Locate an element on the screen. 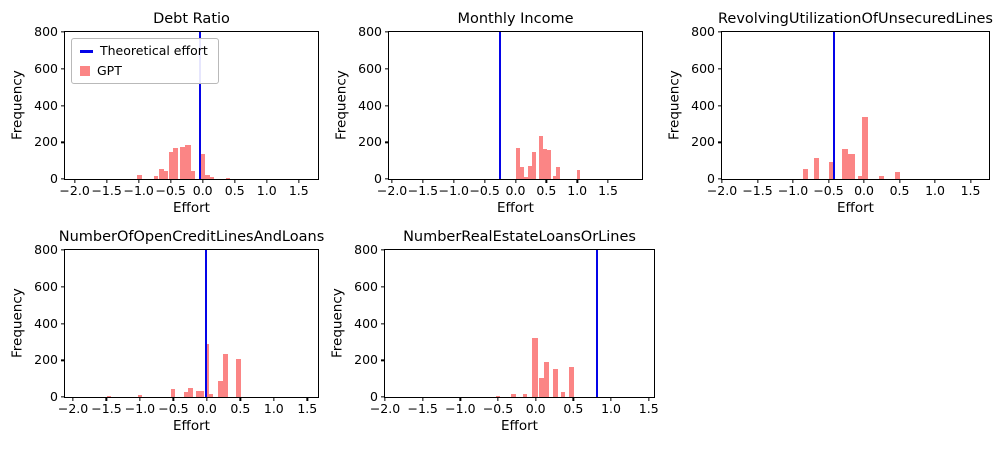 The image size is (997, 453). theoretical-effort-line is located at coordinates (834, 105).